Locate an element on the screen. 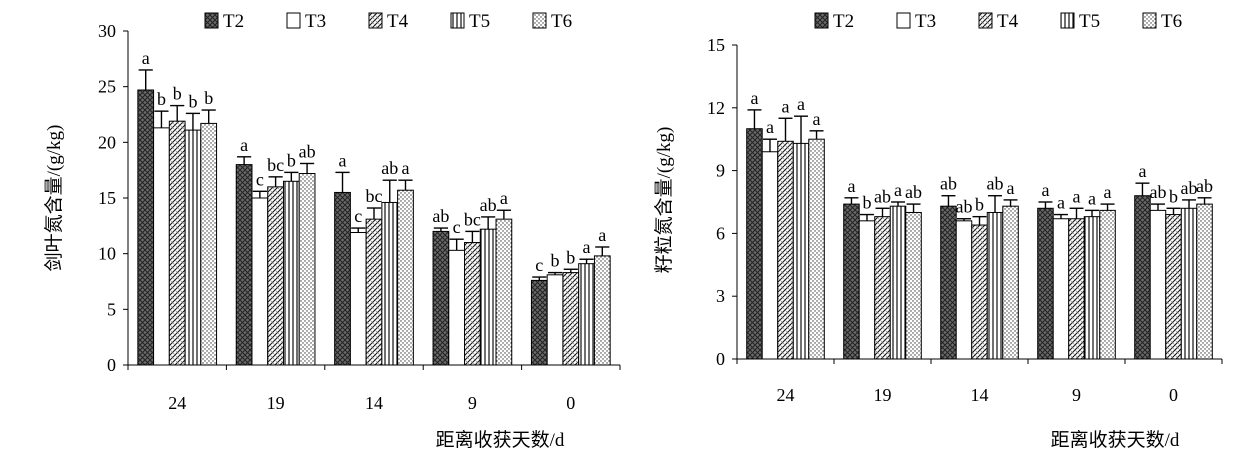  x-axis-title: 距离收获天数/d is located at coordinates (500, 440).